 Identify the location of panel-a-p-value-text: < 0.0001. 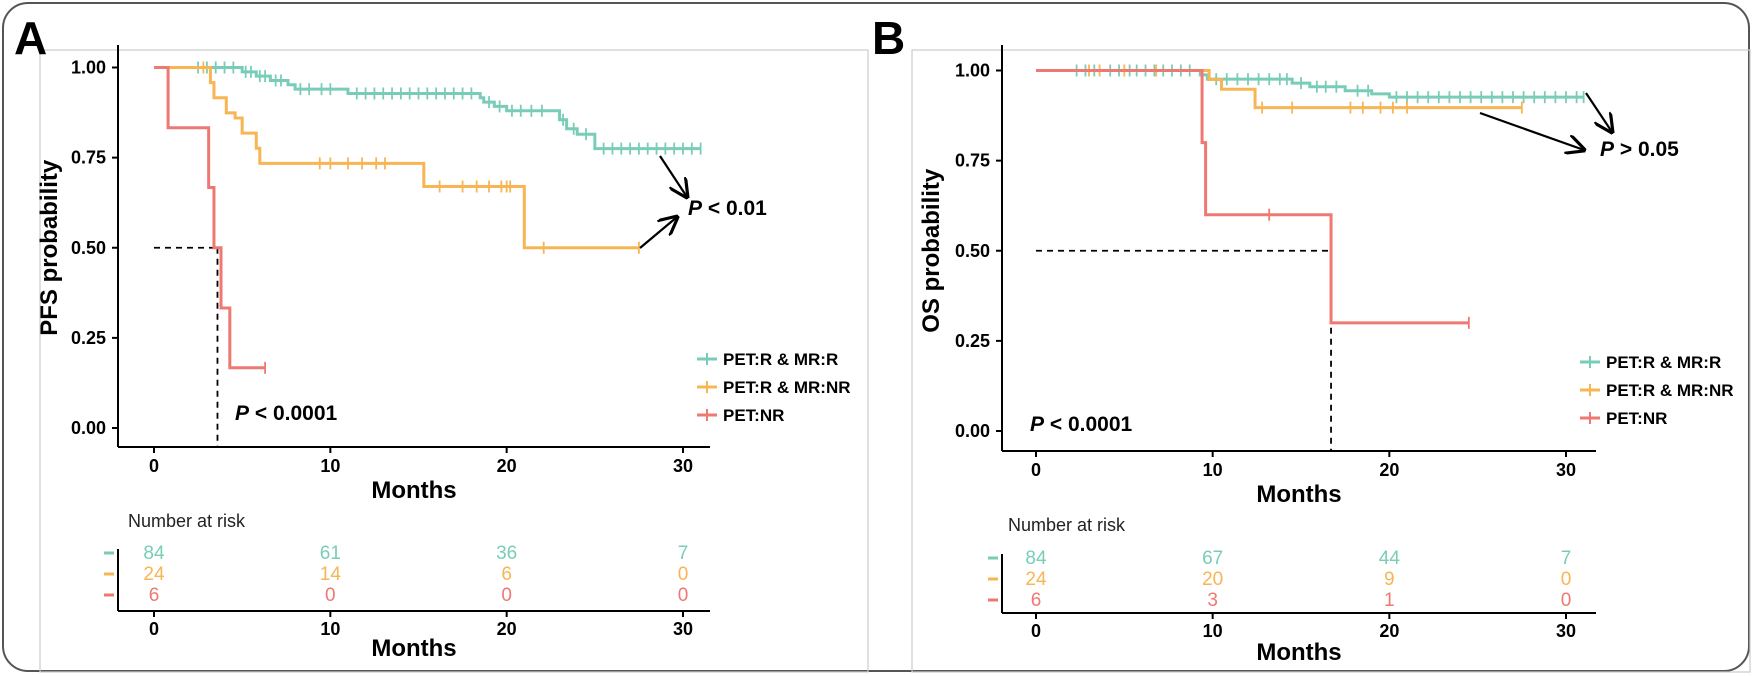
(293, 413).